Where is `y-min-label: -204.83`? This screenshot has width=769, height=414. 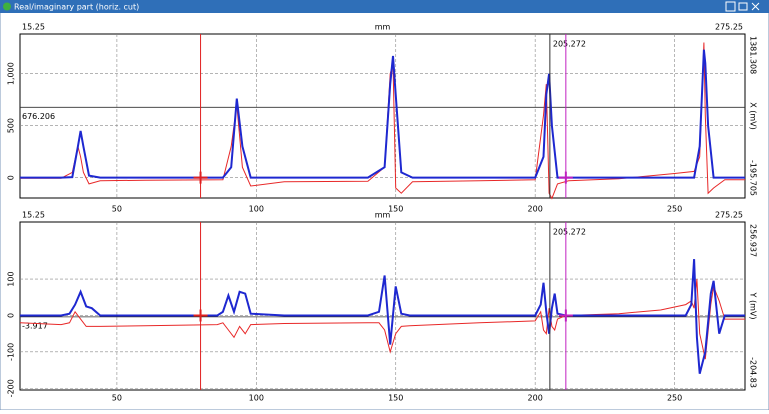
y-min-label: -204.83 is located at coordinates (753, 372).